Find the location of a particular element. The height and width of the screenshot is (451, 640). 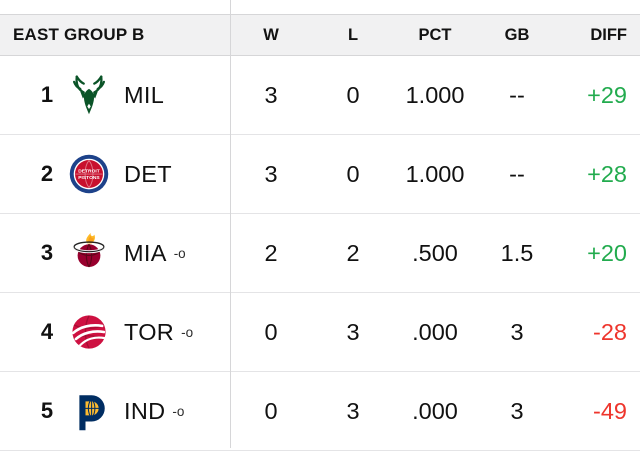

stat-cells: 0 3 .000 3 -28 is located at coordinates (435, 332).